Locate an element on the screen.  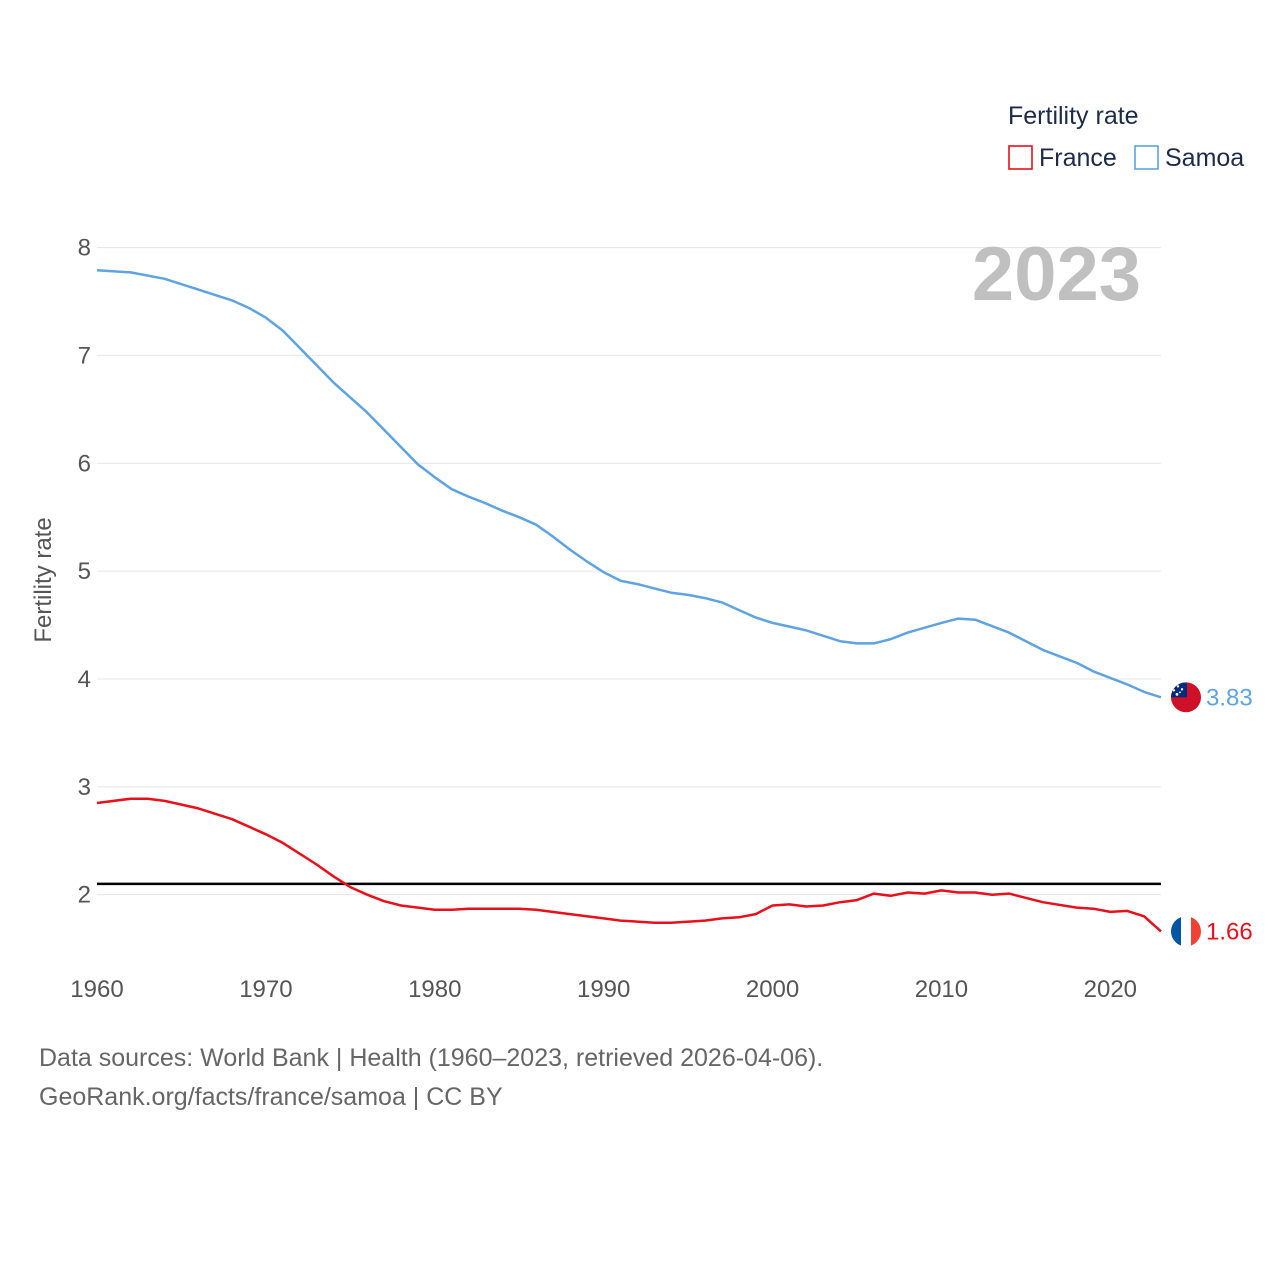
legend-title: Fertility rate is located at coordinates (1073, 116).